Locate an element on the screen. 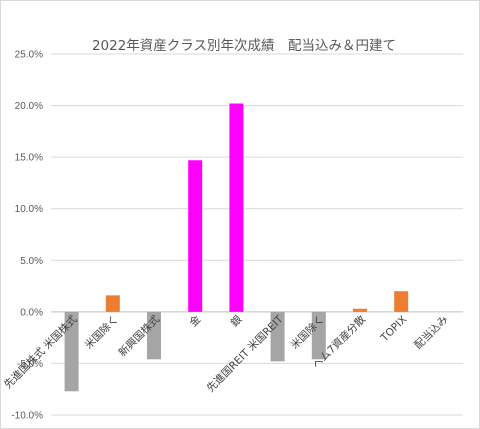 This screenshot has width=480, height=429. y-tick-label: 10.0% is located at coordinates (29, 209).